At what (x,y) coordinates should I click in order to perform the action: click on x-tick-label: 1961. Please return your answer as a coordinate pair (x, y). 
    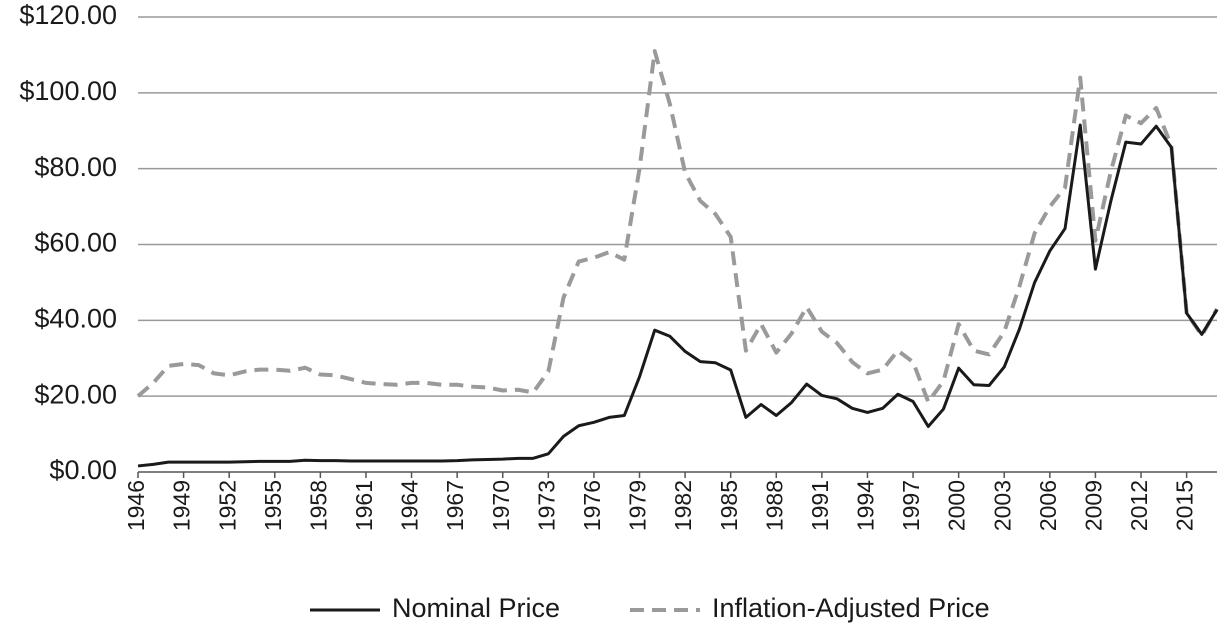
    Looking at the image, I should click on (364, 505).